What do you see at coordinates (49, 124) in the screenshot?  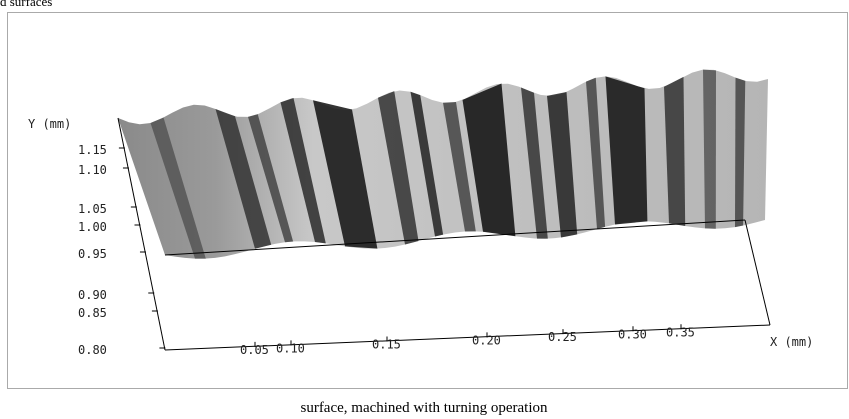 I see `y-axis-label: Y (mm)` at bounding box center [49, 124].